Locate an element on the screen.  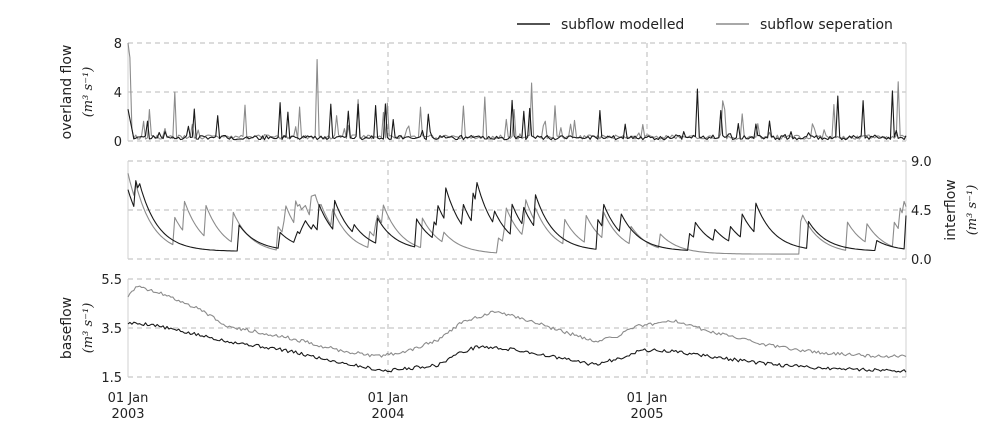
interflow-line-seperation is located at coordinates (517, 214).